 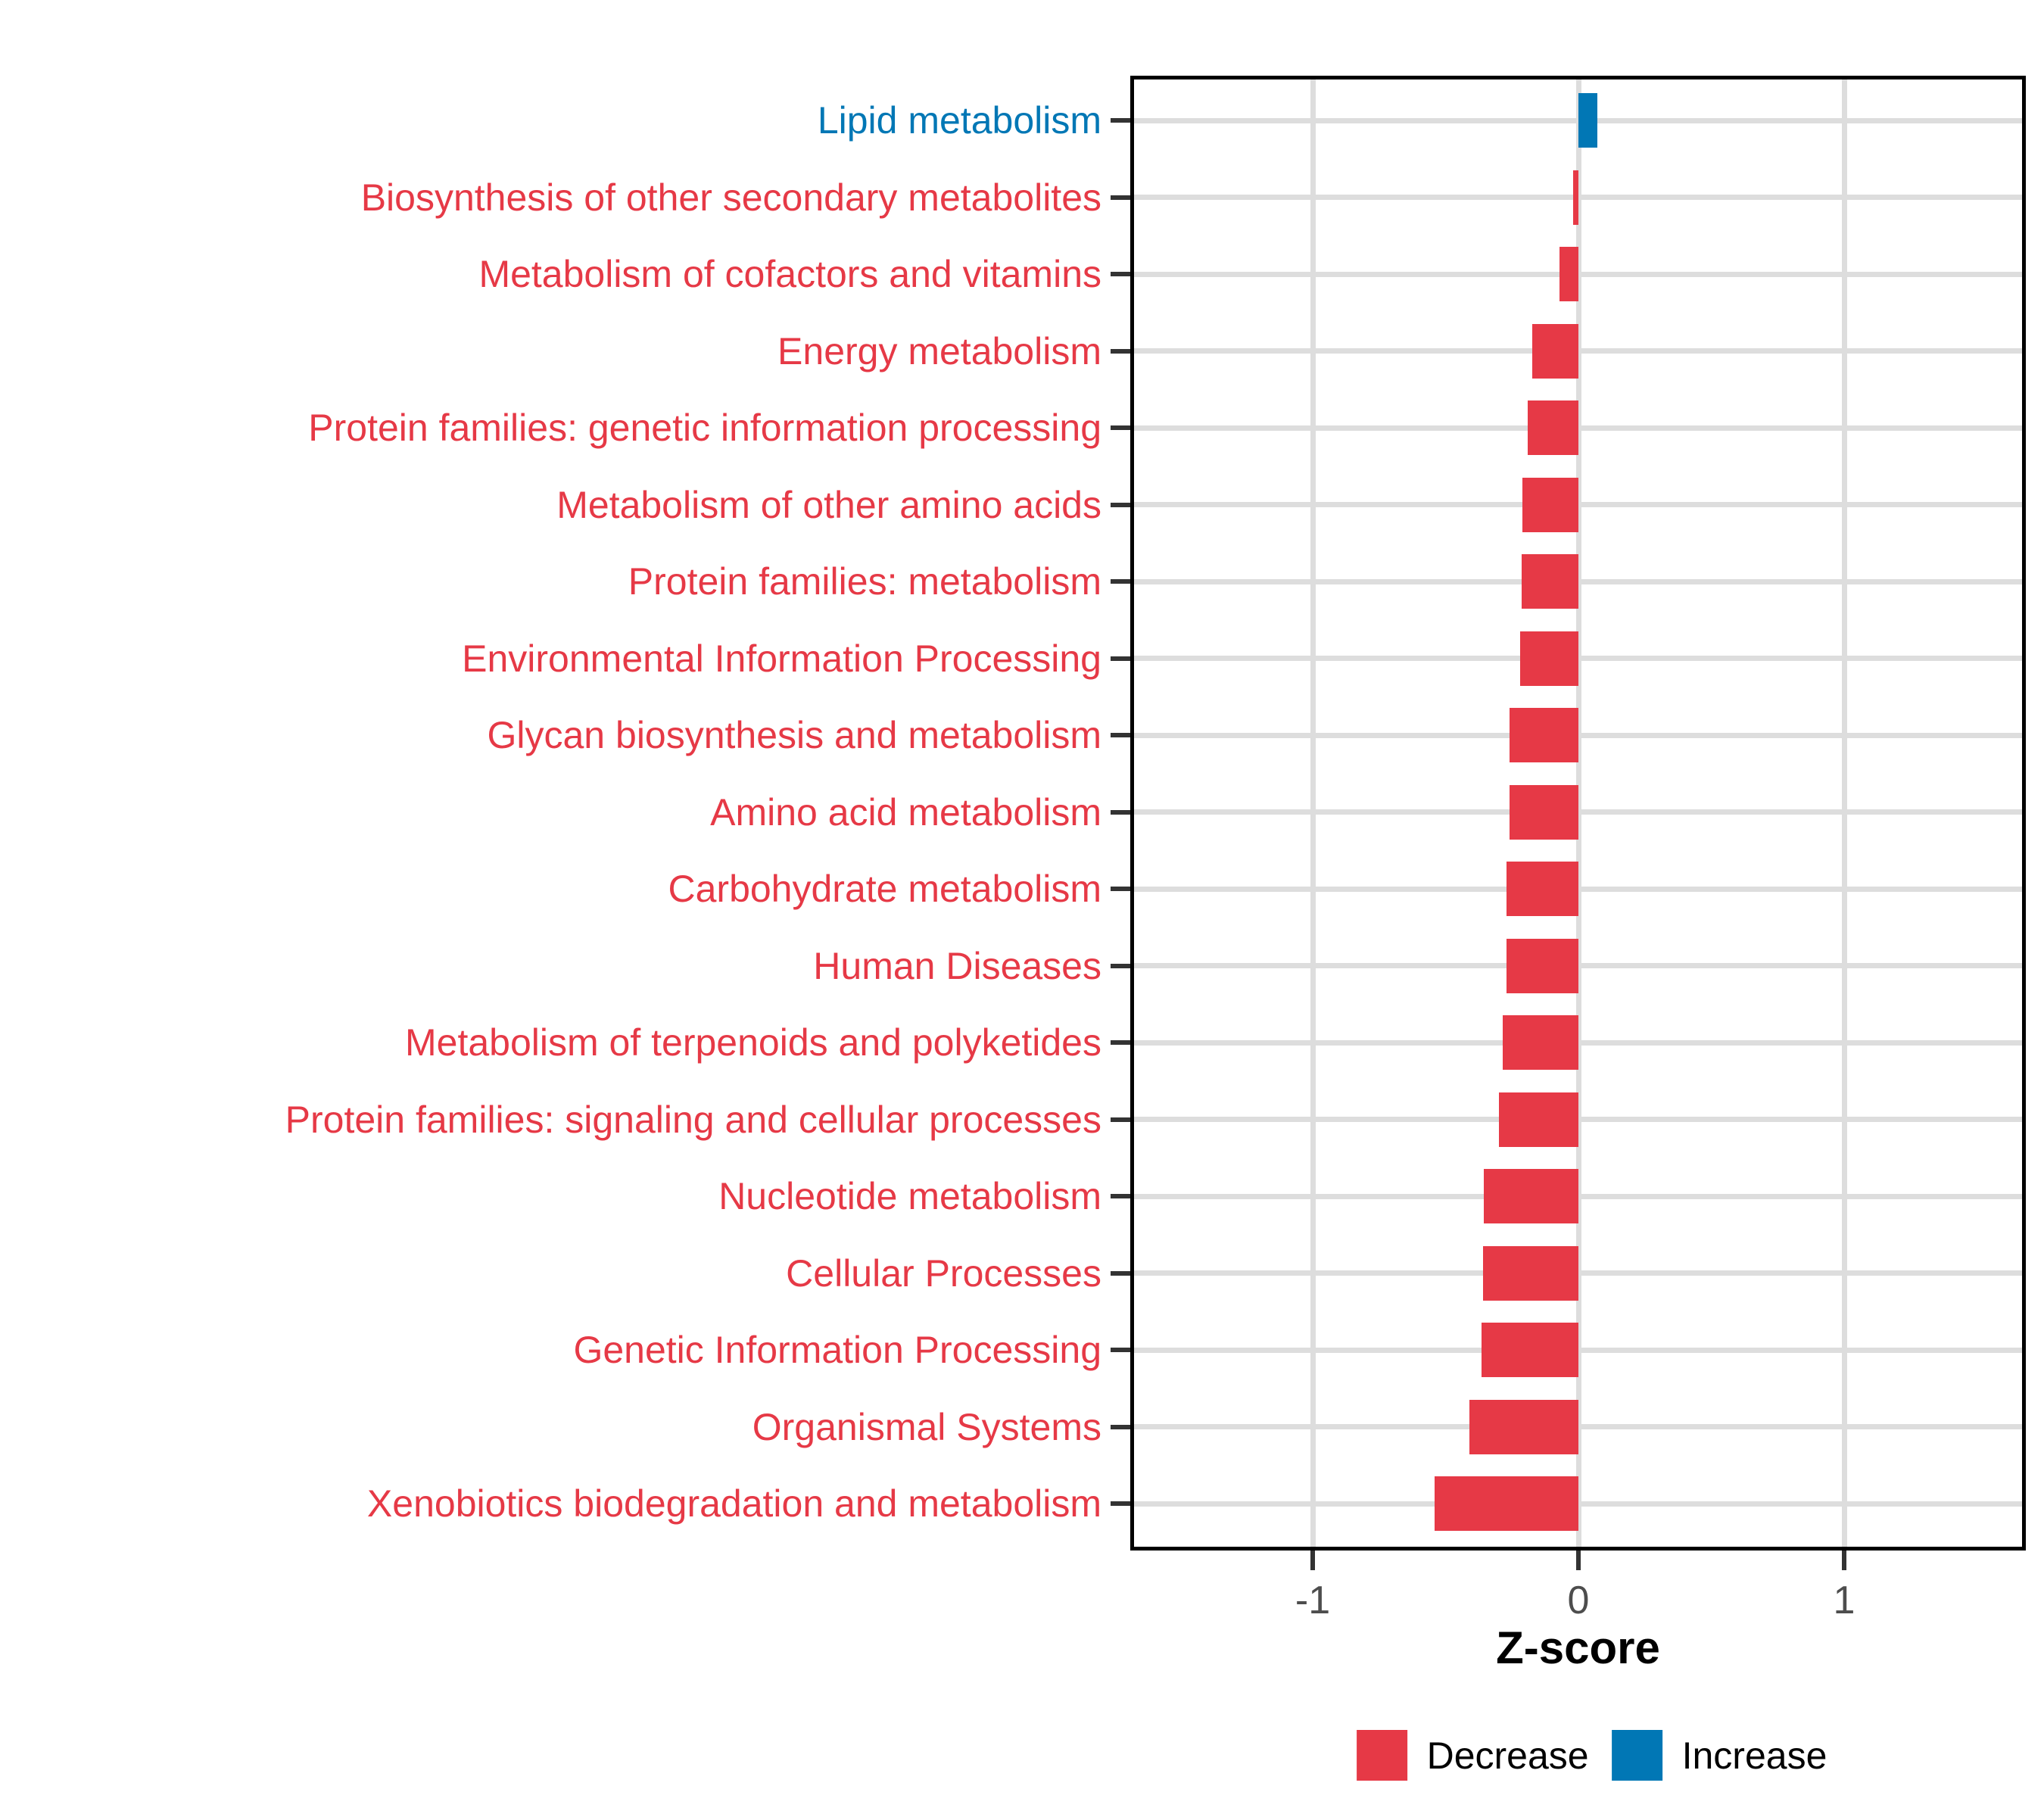 I want to click on x-axis-tick-label: -1, so click(x=1313, y=1600).